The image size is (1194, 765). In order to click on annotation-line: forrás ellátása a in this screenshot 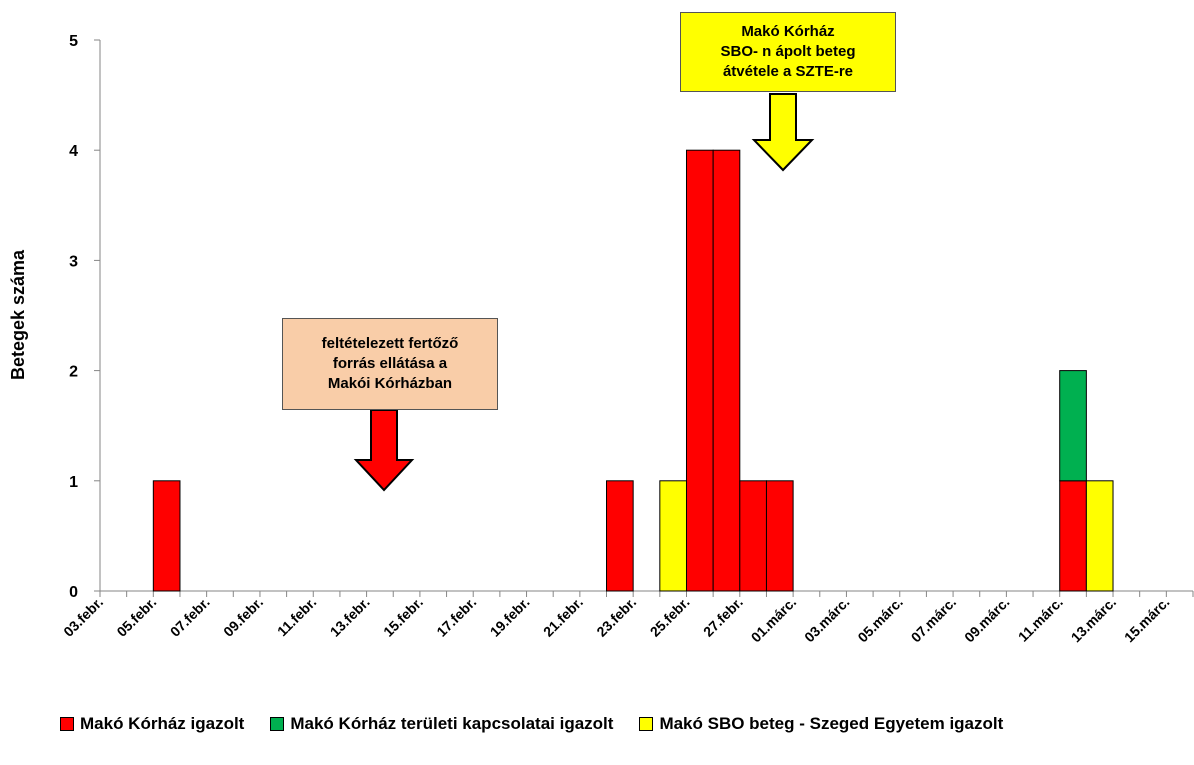, I will do `click(390, 363)`.